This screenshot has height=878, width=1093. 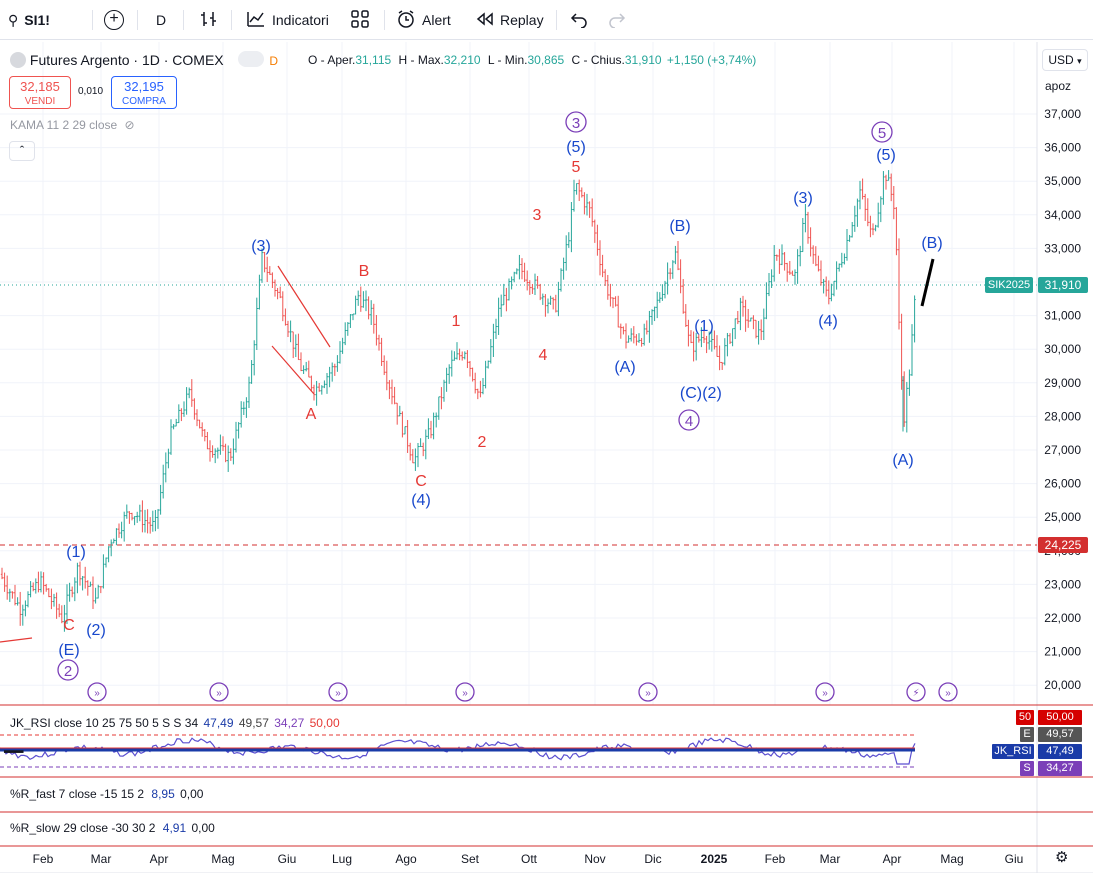 What do you see at coordinates (192, 794) in the screenshot?
I see `rfast-zero: 0,00` at bounding box center [192, 794].